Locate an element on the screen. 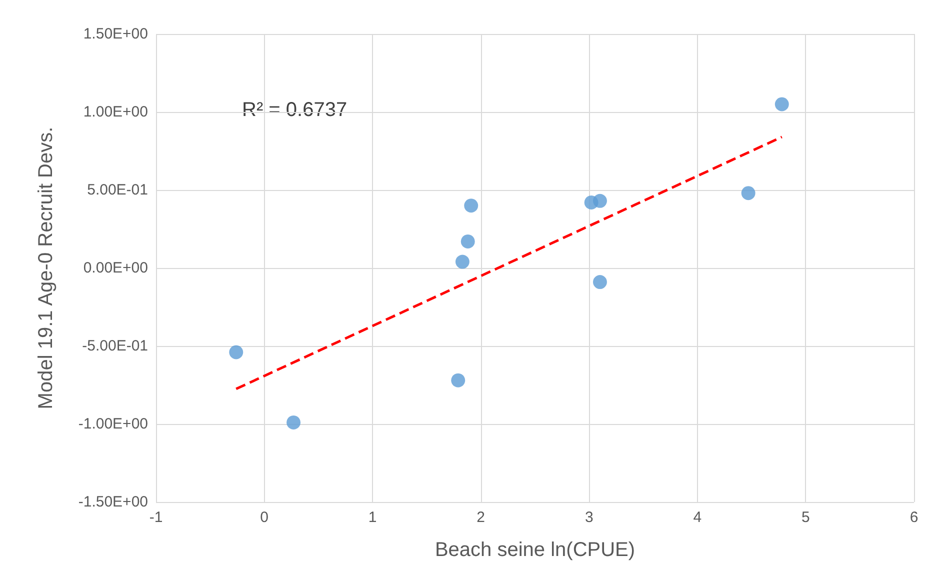  y-tick-label: 1.00E+00 is located at coordinates (115, 112).